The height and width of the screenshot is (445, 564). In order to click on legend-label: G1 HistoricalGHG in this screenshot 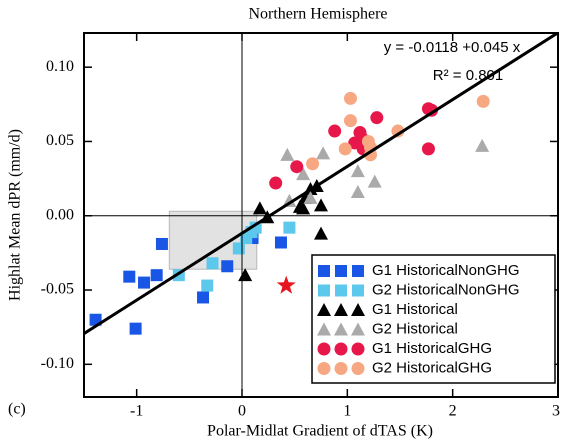, I will do `click(432, 348)`.